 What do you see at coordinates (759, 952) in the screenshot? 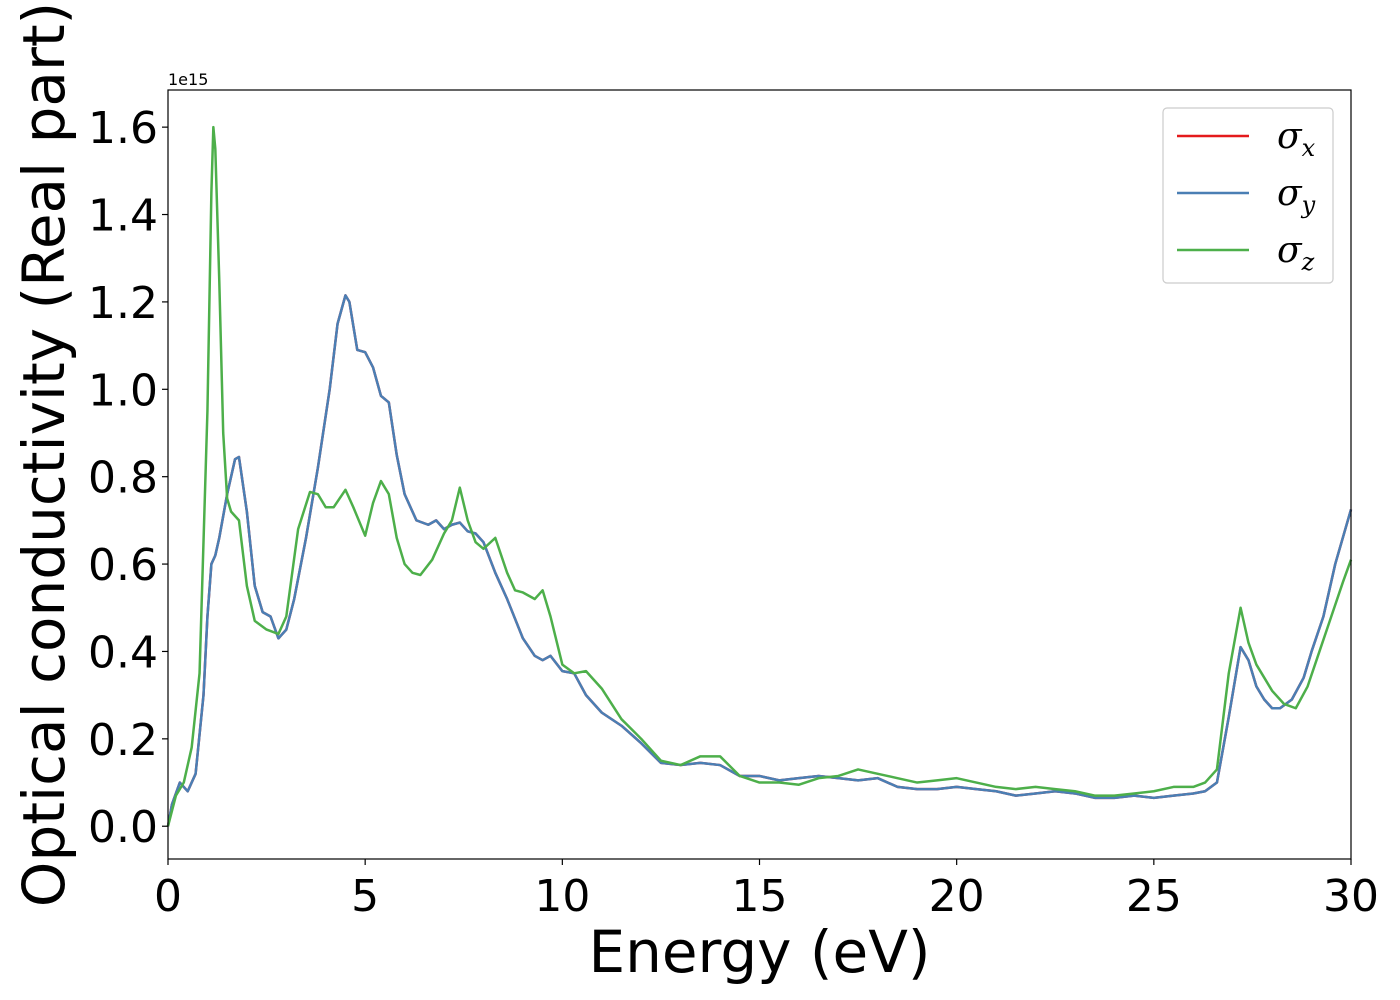
I see `x-axis-label: Energy (eV)` at bounding box center [759, 952].